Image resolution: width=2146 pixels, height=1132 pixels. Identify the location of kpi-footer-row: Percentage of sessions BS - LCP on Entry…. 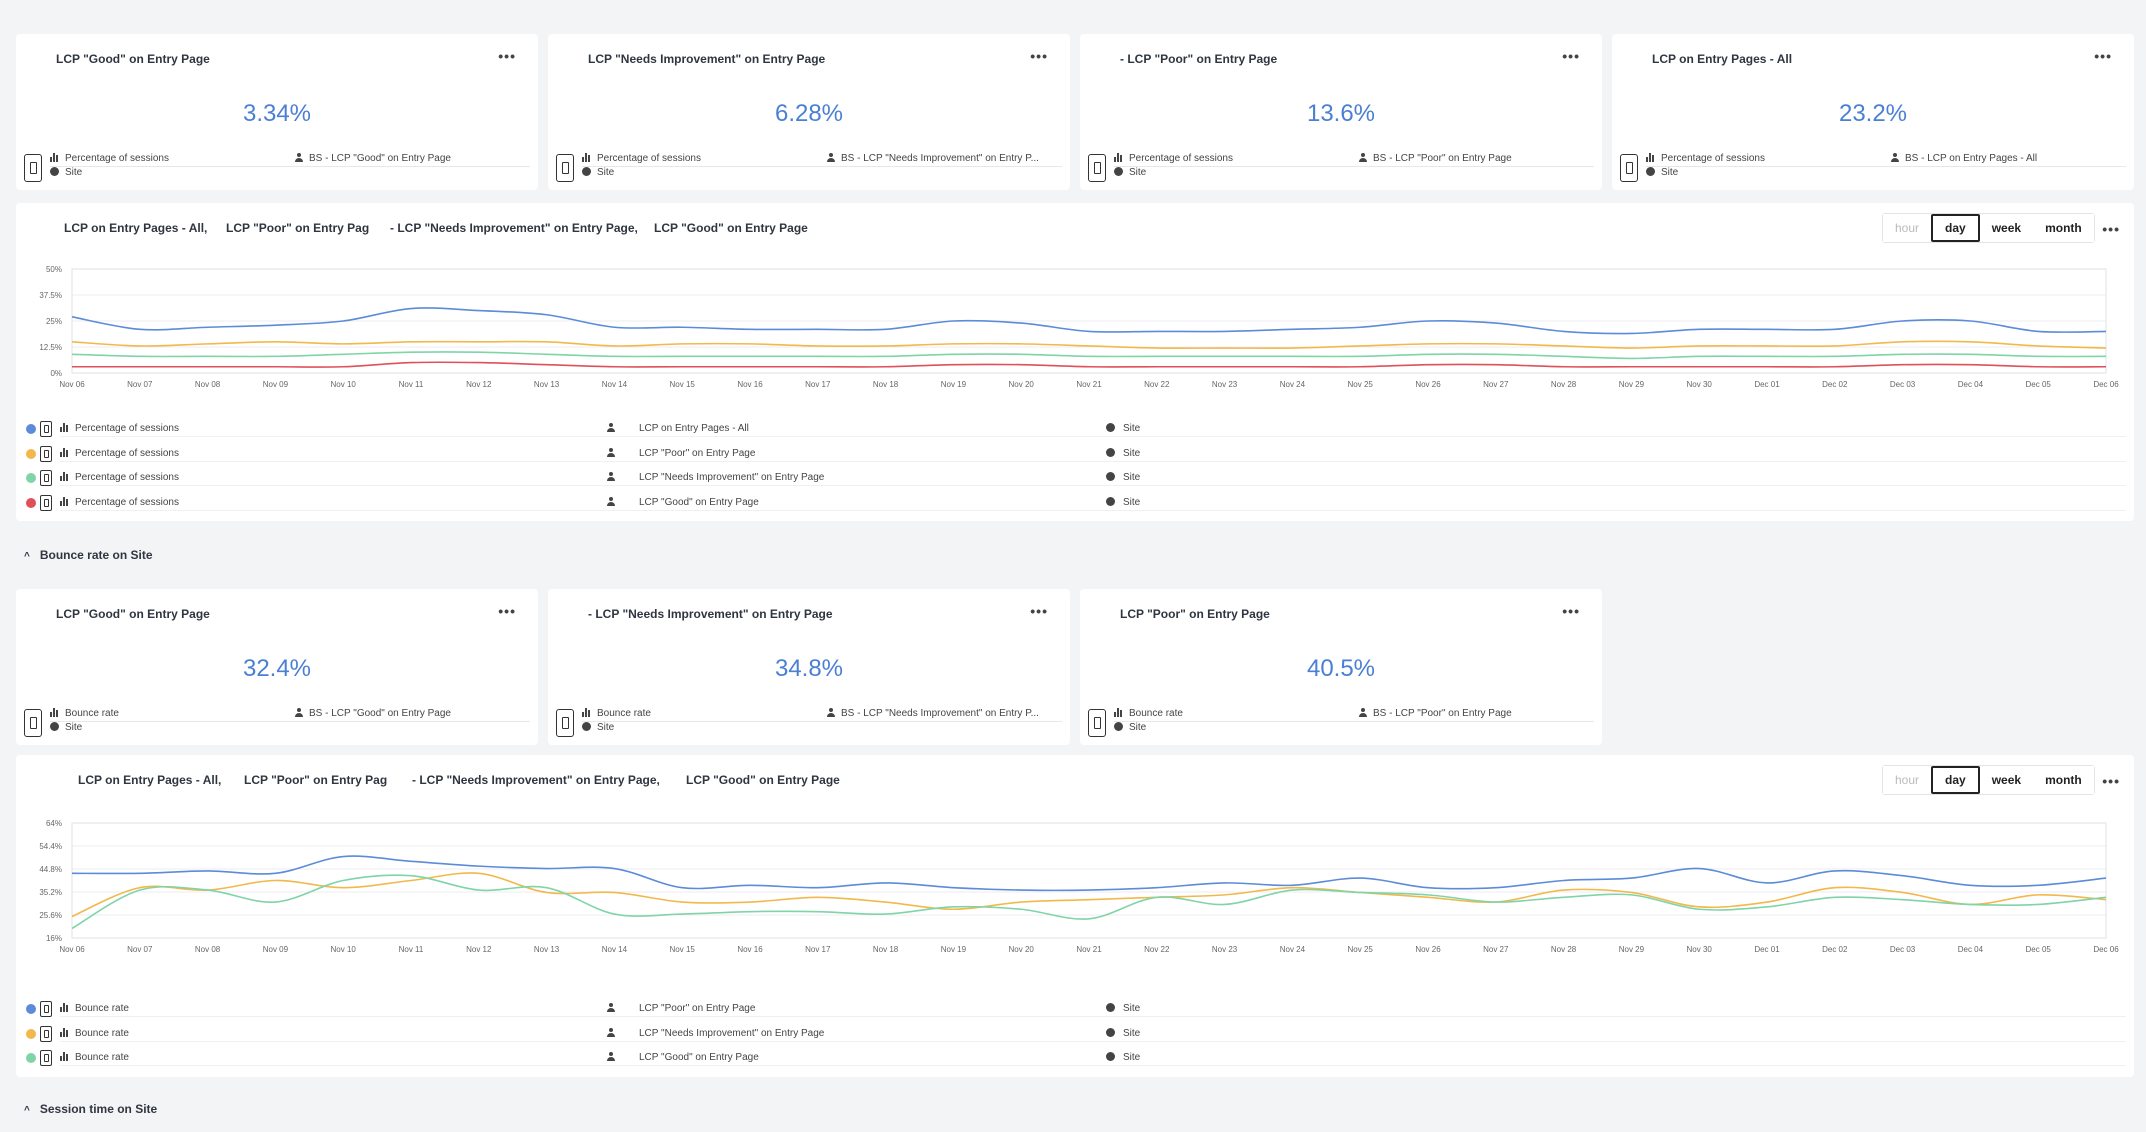
(1886, 160).